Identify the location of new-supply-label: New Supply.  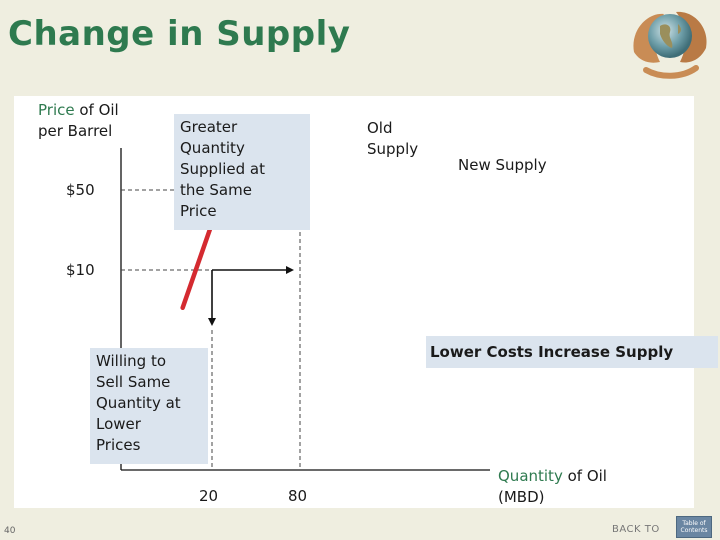
(502, 165).